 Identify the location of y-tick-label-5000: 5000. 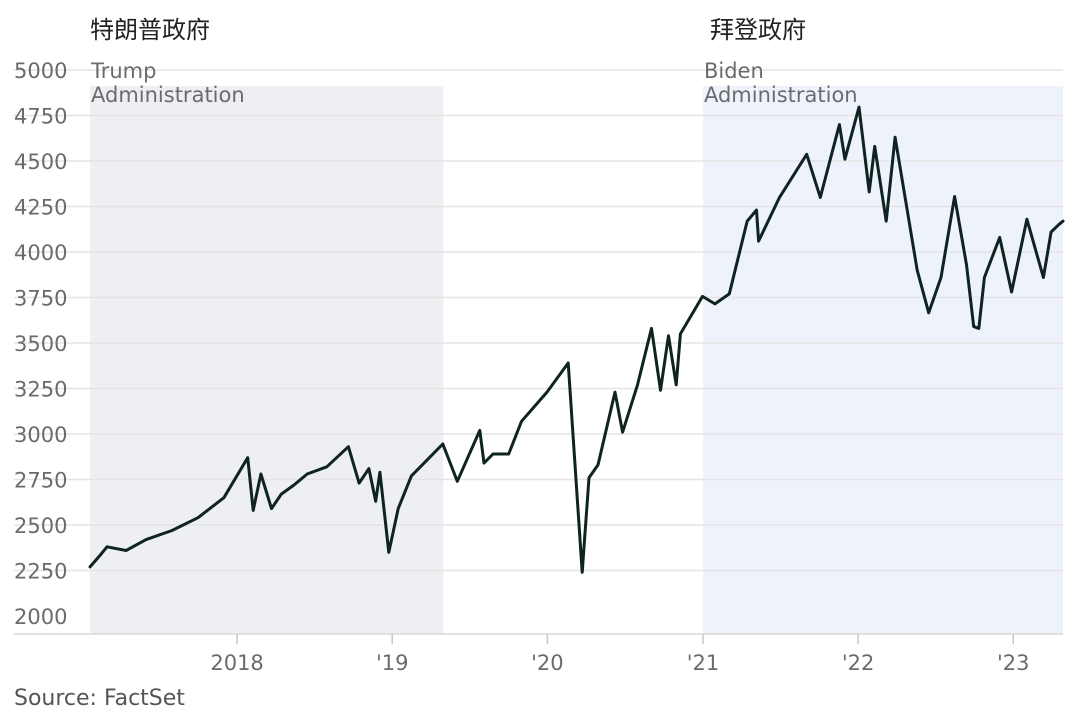
(40, 71).